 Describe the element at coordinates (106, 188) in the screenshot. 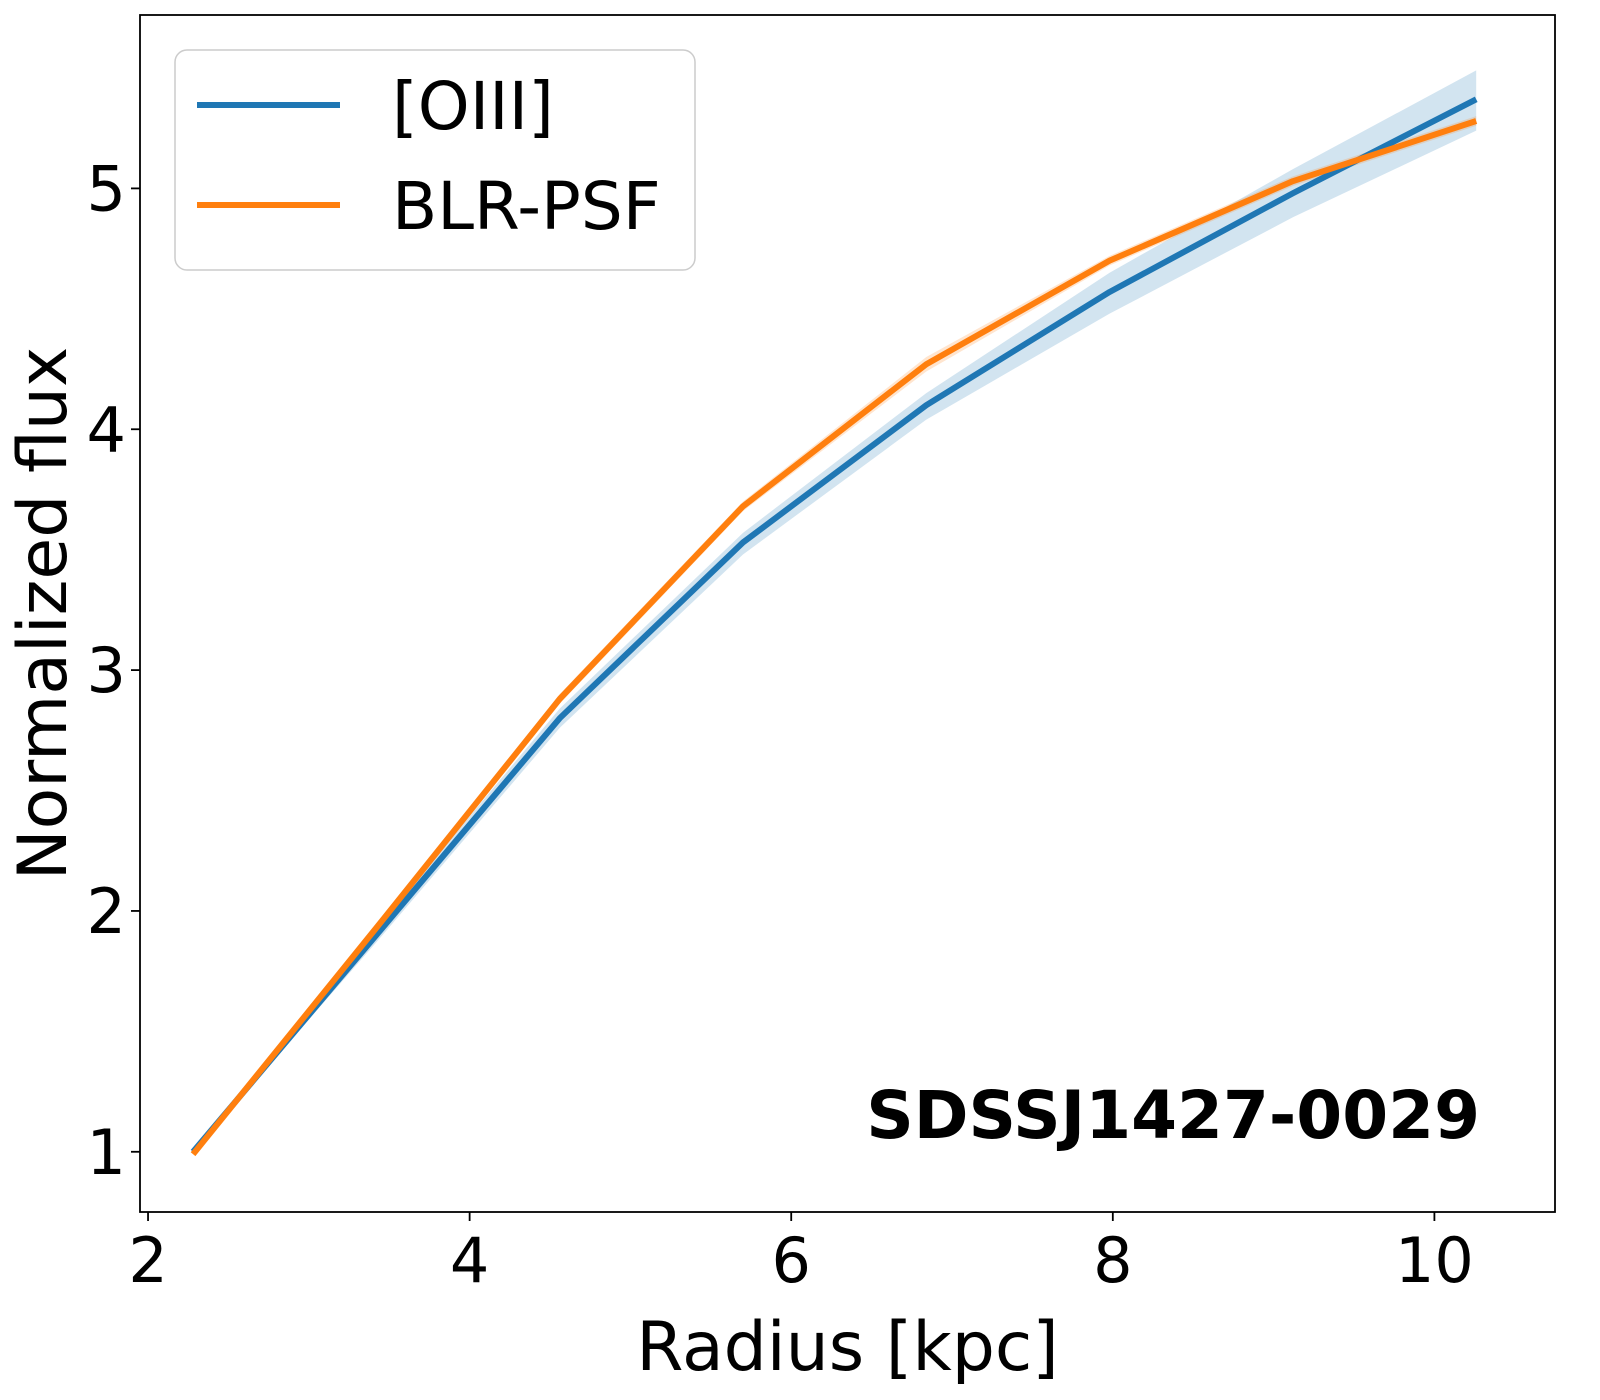

I see `y-tick-label: 5` at that location.